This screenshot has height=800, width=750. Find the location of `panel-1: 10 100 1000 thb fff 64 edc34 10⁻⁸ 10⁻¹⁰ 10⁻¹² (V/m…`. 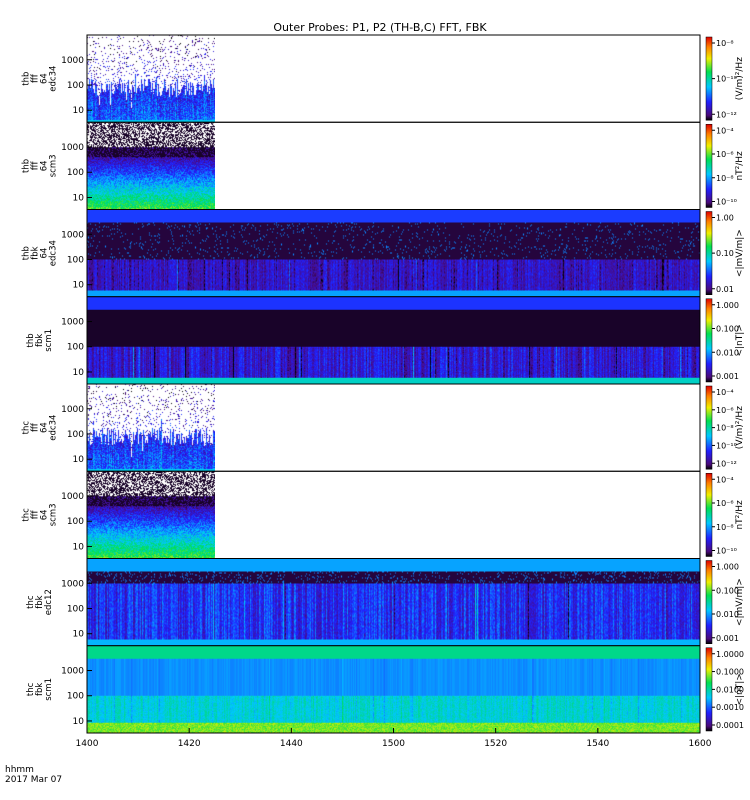

panel-1: 10 100 1000 thb fff 64 edc34 10⁻⁸ 10⁻¹⁰ 10⁻¹² (V/m… is located at coordinates (383, 78).